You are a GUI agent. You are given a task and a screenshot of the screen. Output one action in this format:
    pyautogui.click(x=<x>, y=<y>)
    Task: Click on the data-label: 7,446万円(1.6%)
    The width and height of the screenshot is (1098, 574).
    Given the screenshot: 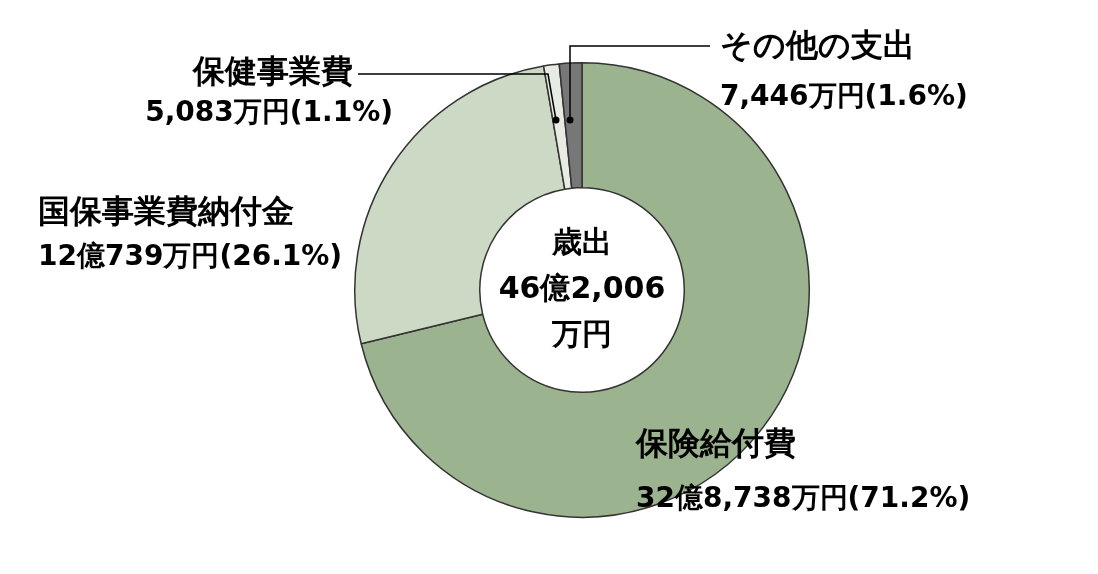 What is the action you would take?
    pyautogui.click(x=844, y=96)
    